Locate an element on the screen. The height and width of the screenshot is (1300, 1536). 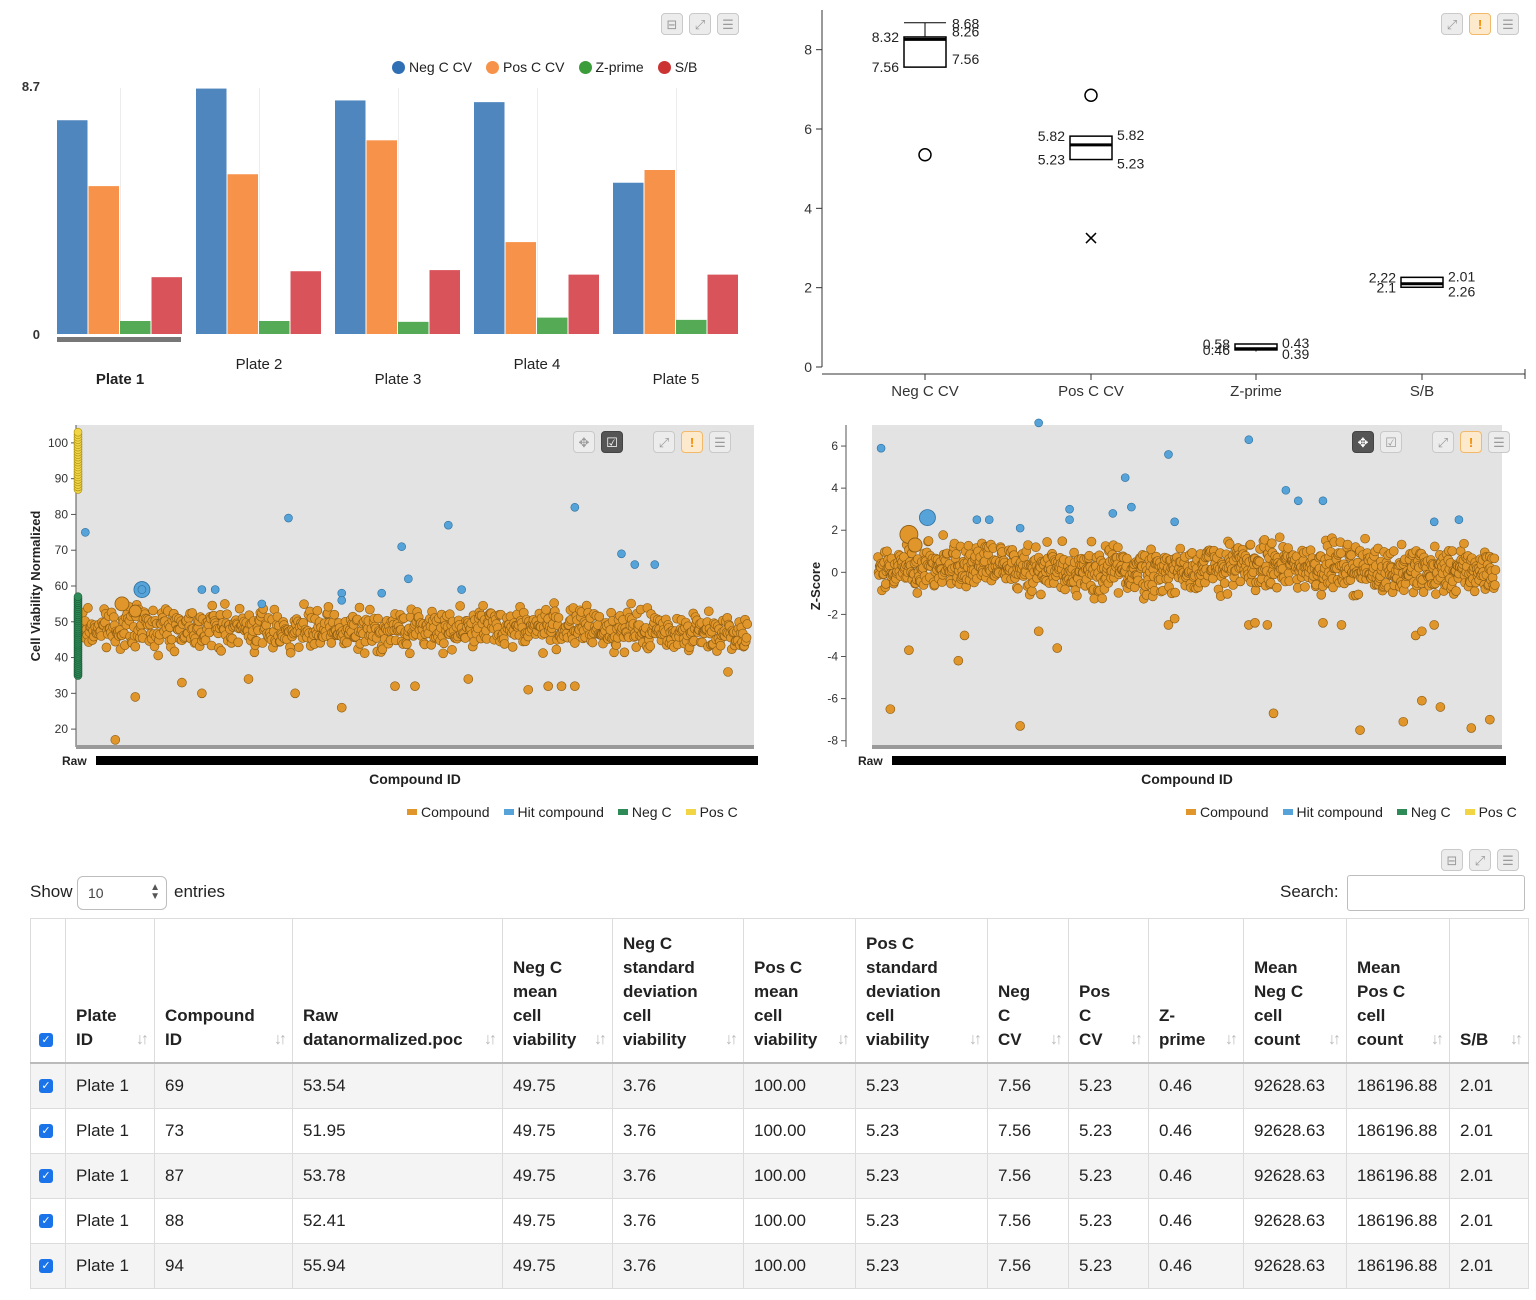
box-label: 8.26 is located at coordinates (965, 32).